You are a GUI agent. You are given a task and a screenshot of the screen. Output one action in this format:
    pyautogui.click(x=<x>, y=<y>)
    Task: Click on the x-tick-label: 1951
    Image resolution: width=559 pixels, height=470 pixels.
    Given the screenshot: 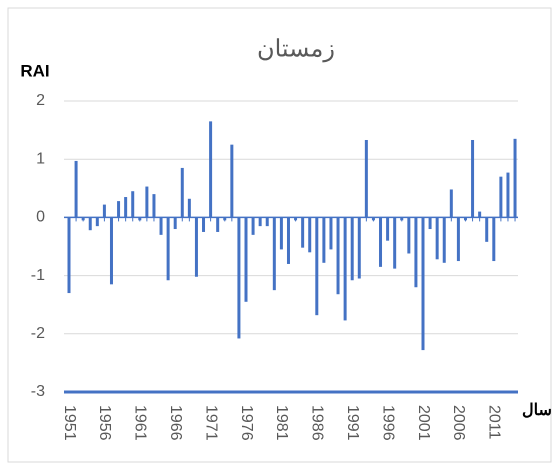 What is the action you would take?
    pyautogui.click(x=69, y=423)
    